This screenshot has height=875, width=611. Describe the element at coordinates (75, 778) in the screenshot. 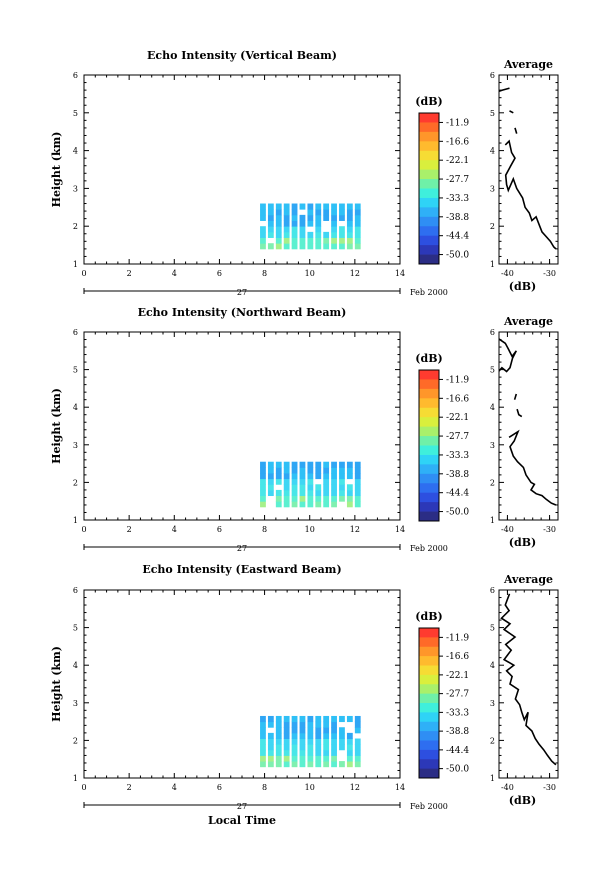

I see `y-tick-label: 1` at that location.